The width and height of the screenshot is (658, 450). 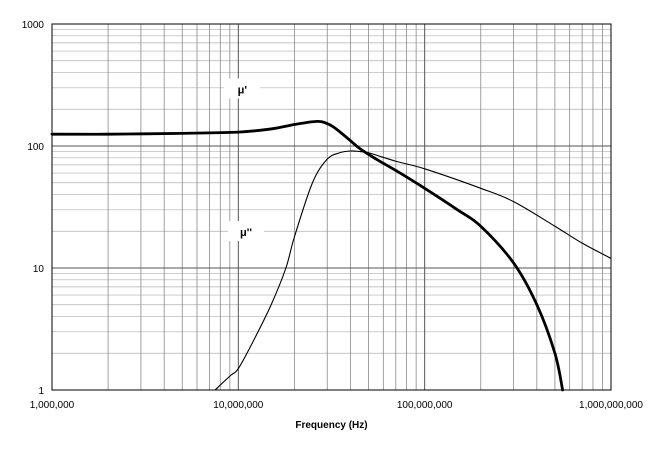 What do you see at coordinates (425, 405) in the screenshot?
I see `x-tick-label: 100,000,000` at bounding box center [425, 405].